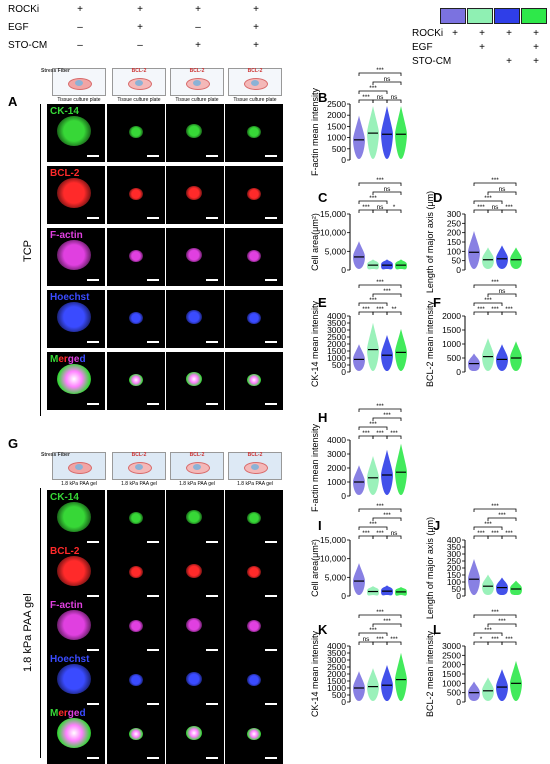  What do you see at coordinates (454, 540) in the screenshot?
I see `y-tick-label: 400` at bounding box center [454, 540].